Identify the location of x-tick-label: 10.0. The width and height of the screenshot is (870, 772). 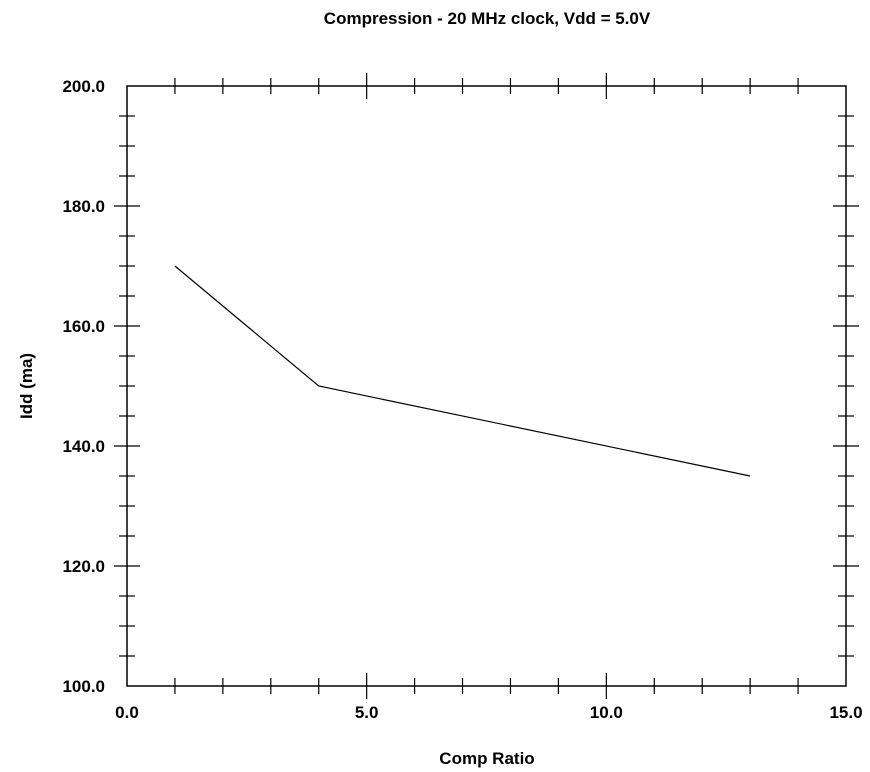
(606, 712).